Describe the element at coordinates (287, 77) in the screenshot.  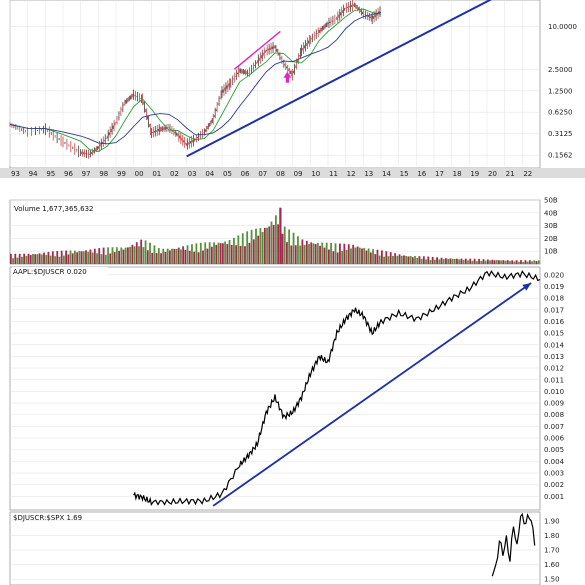
I see `up-arrow-marker` at that location.